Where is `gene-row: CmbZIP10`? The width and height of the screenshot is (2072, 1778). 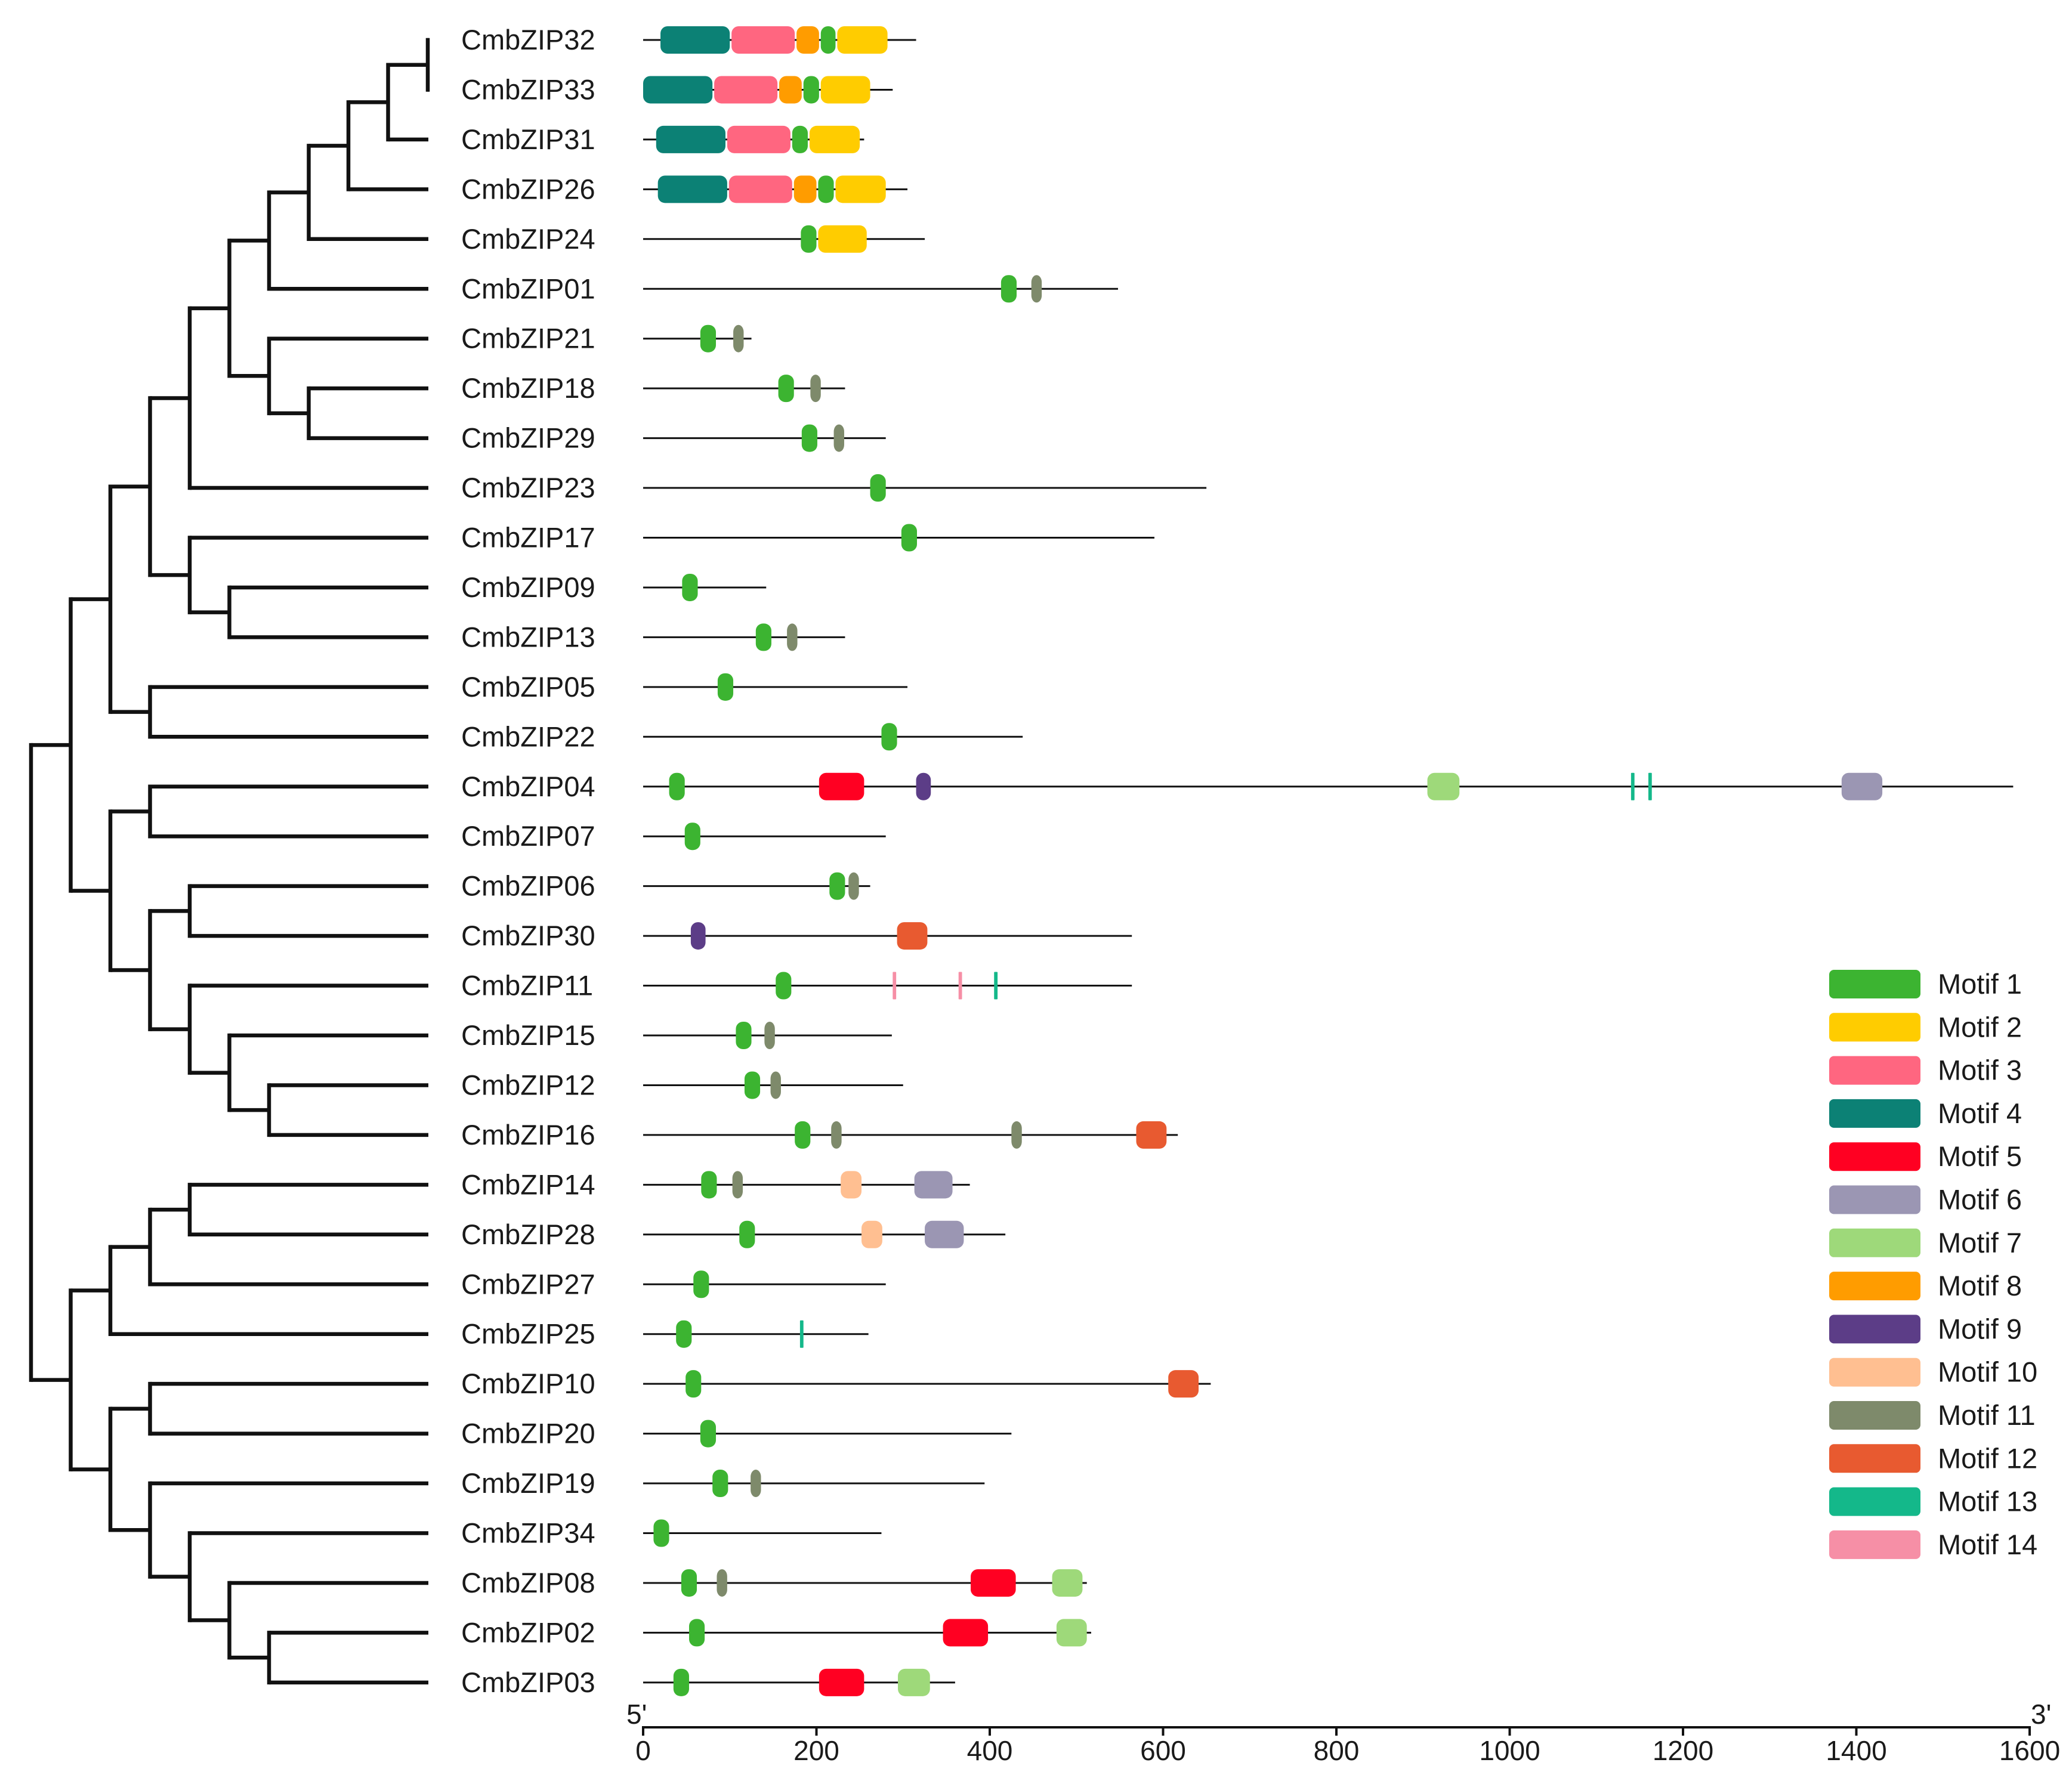
gene-row: CmbZIP10 is located at coordinates (836, 1383).